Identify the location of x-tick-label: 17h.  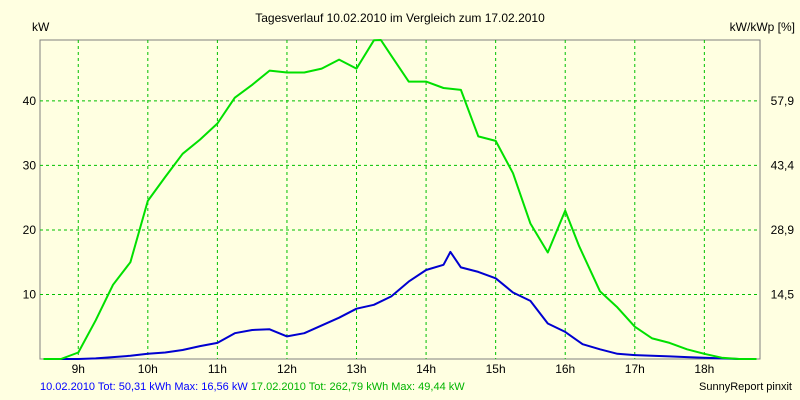
(635, 369).